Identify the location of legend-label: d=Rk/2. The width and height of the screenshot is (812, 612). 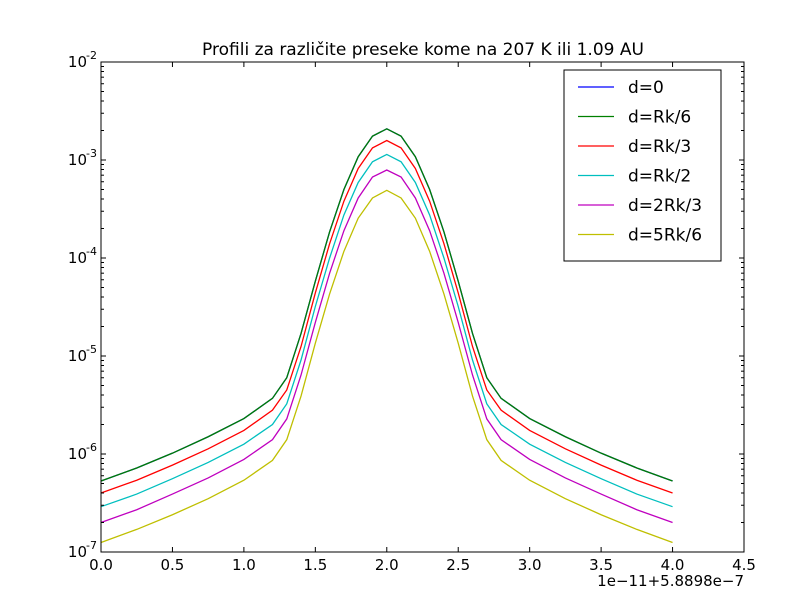
(659, 177).